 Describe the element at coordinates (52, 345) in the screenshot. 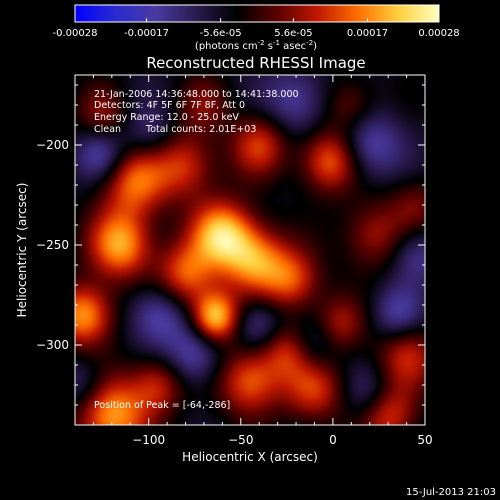

I see `y-tick-label: −300` at that location.